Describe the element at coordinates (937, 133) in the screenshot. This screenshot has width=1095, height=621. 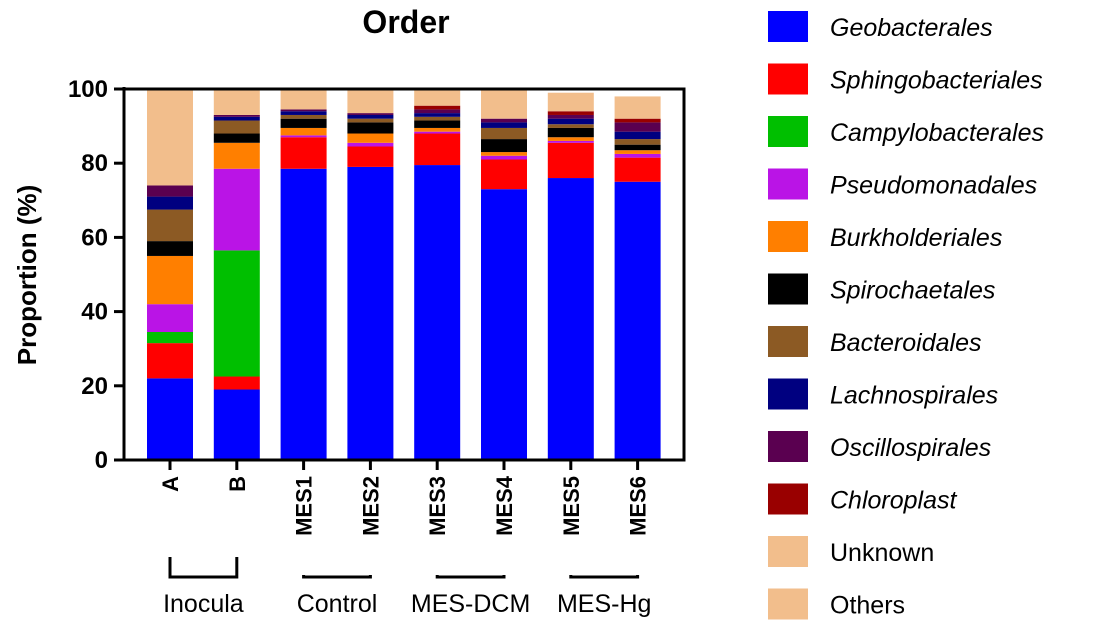
I see `legend-label: Campylobacterales` at that location.